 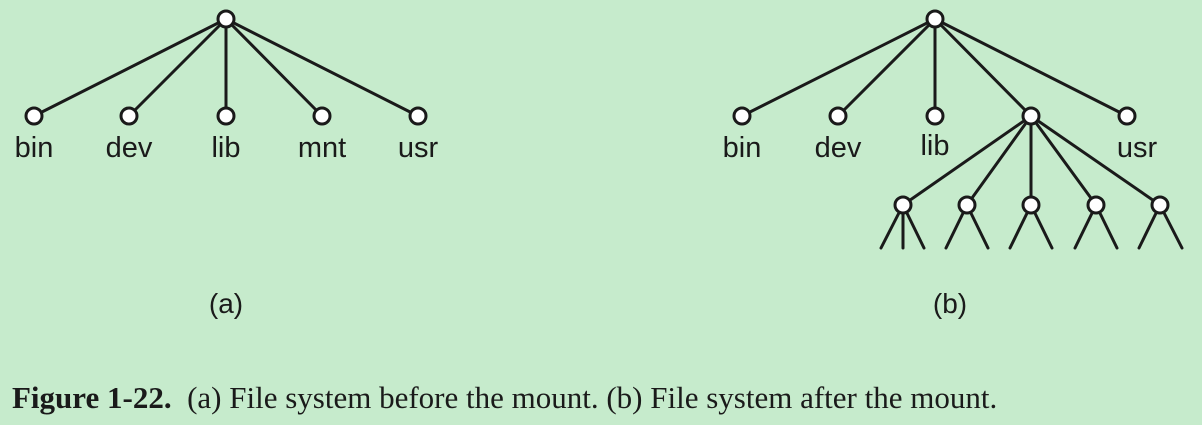 What do you see at coordinates (225, 148) in the screenshot?
I see `tree-a-label-lib: lib` at bounding box center [225, 148].